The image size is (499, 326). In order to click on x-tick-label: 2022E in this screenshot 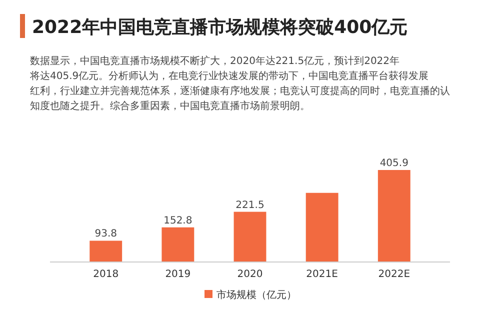, I will do `click(394, 274)`.